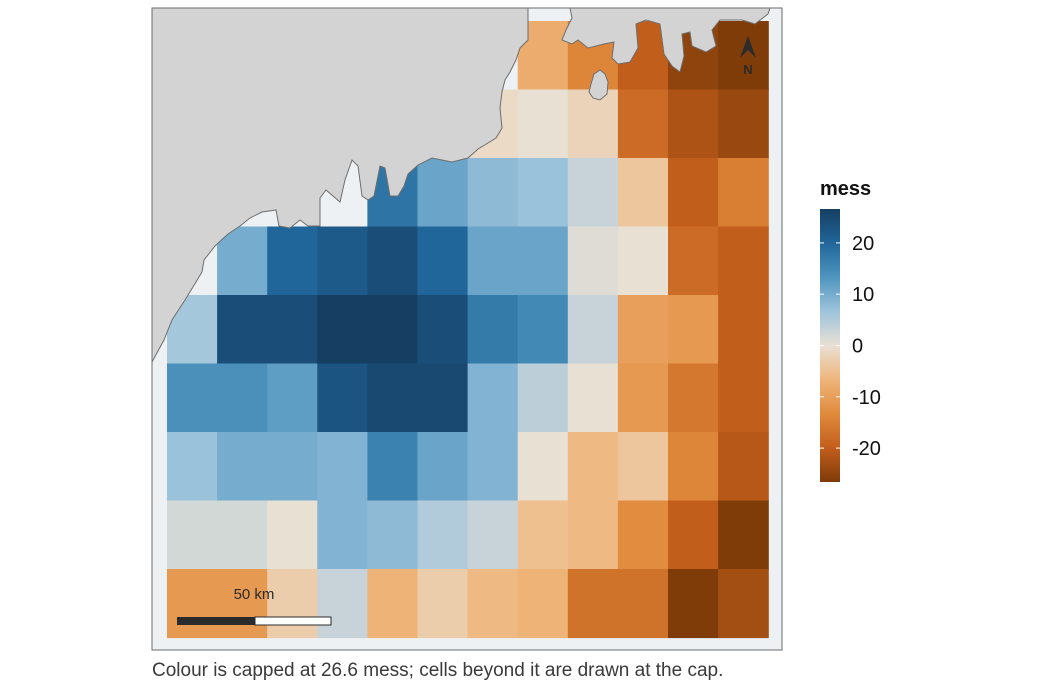 This screenshot has width=1050, height=690. What do you see at coordinates (216, 621) in the screenshot?
I see `scale-bar-dark-segment` at bounding box center [216, 621].